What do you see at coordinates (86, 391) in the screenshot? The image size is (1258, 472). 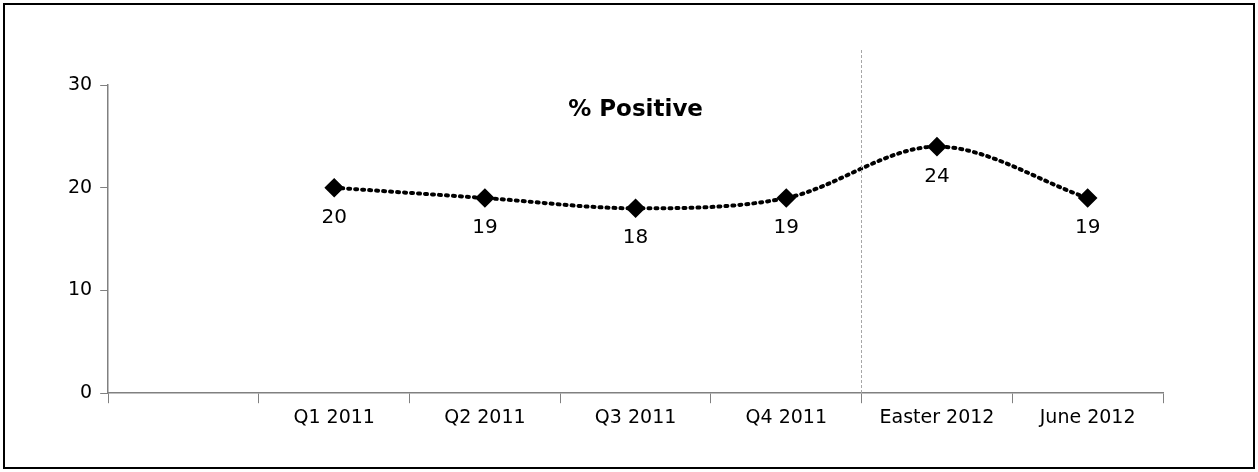 I see `y-tick-label: 0` at bounding box center [86, 391].